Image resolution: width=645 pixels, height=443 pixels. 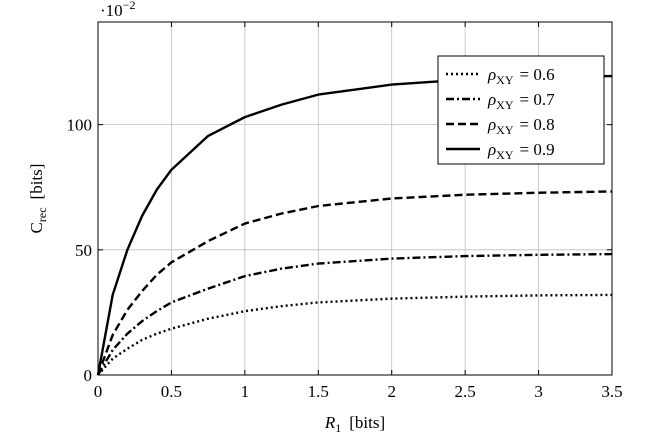 What do you see at coordinates (245, 391) in the screenshot?
I see `x-tick-label: 1` at bounding box center [245, 391].